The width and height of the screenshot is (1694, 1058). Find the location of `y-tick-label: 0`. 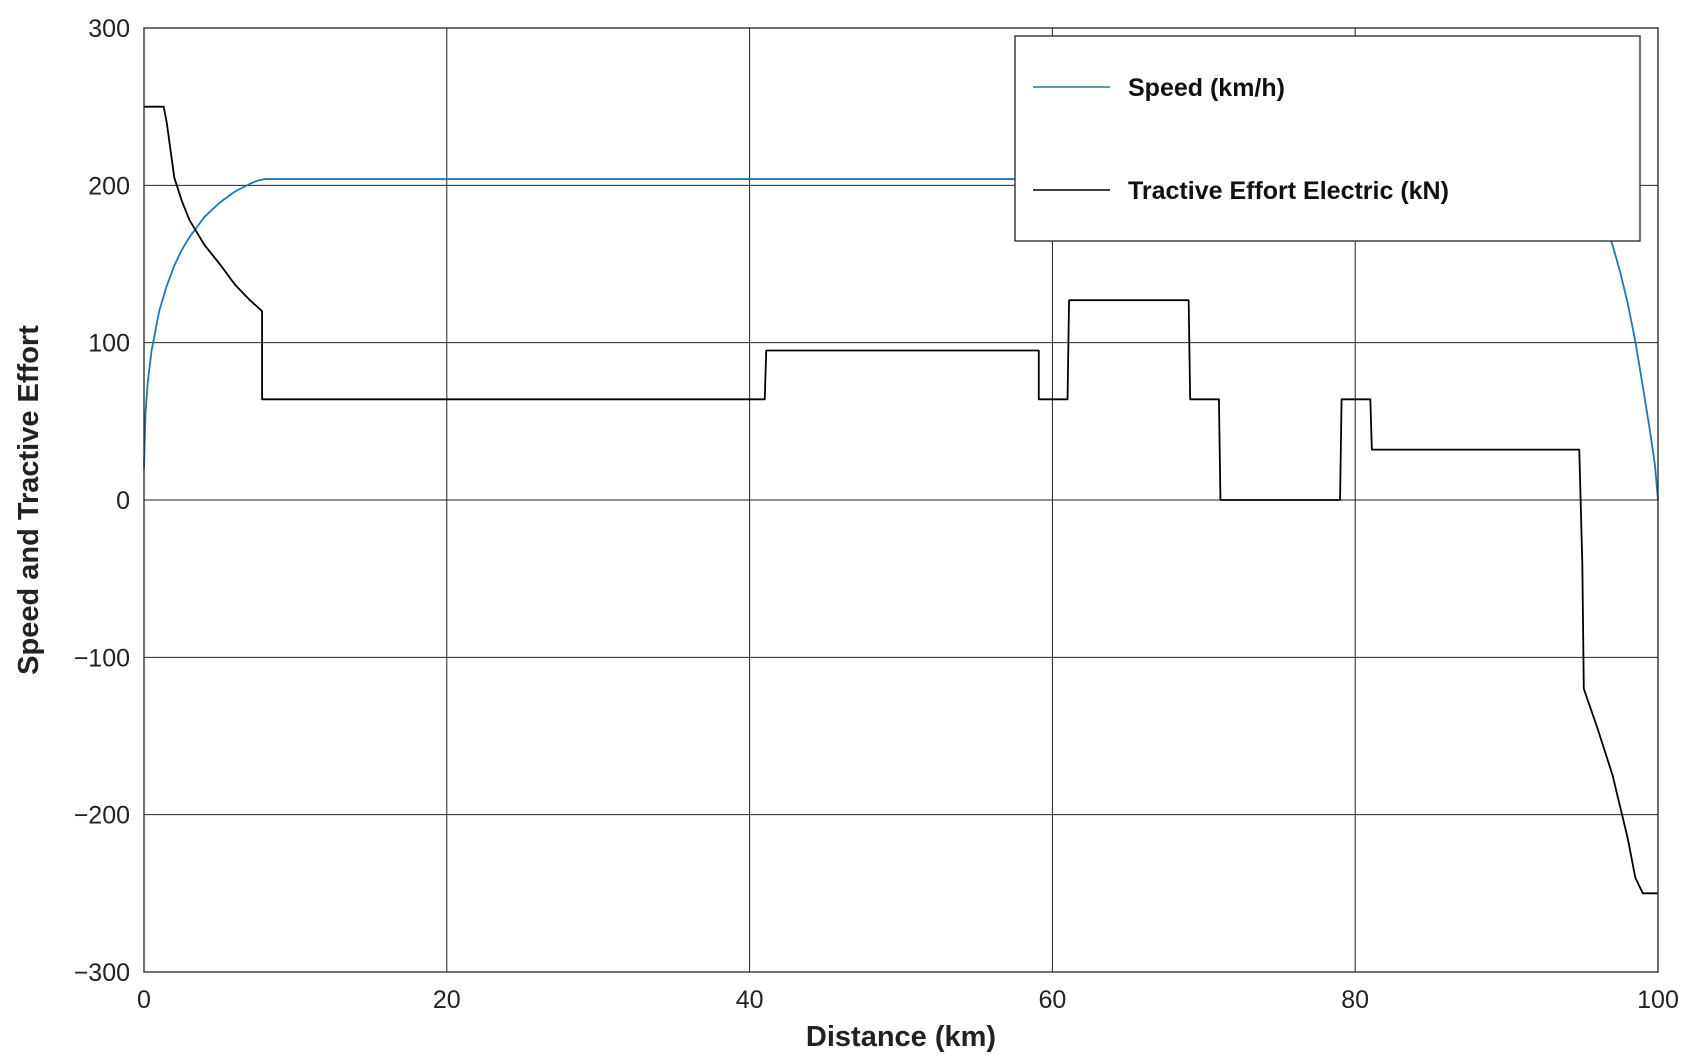

y-tick-label: 0 is located at coordinates (123, 501).